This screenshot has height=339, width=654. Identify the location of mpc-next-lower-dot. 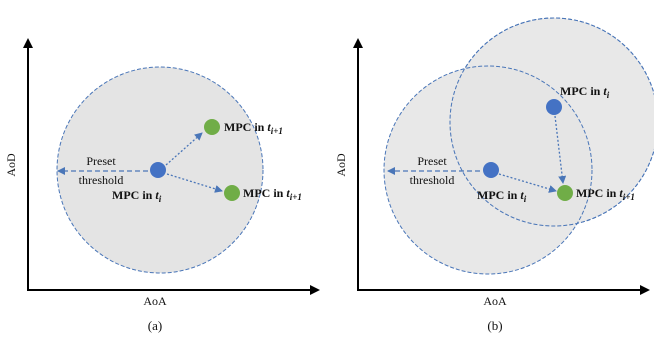
(232, 193).